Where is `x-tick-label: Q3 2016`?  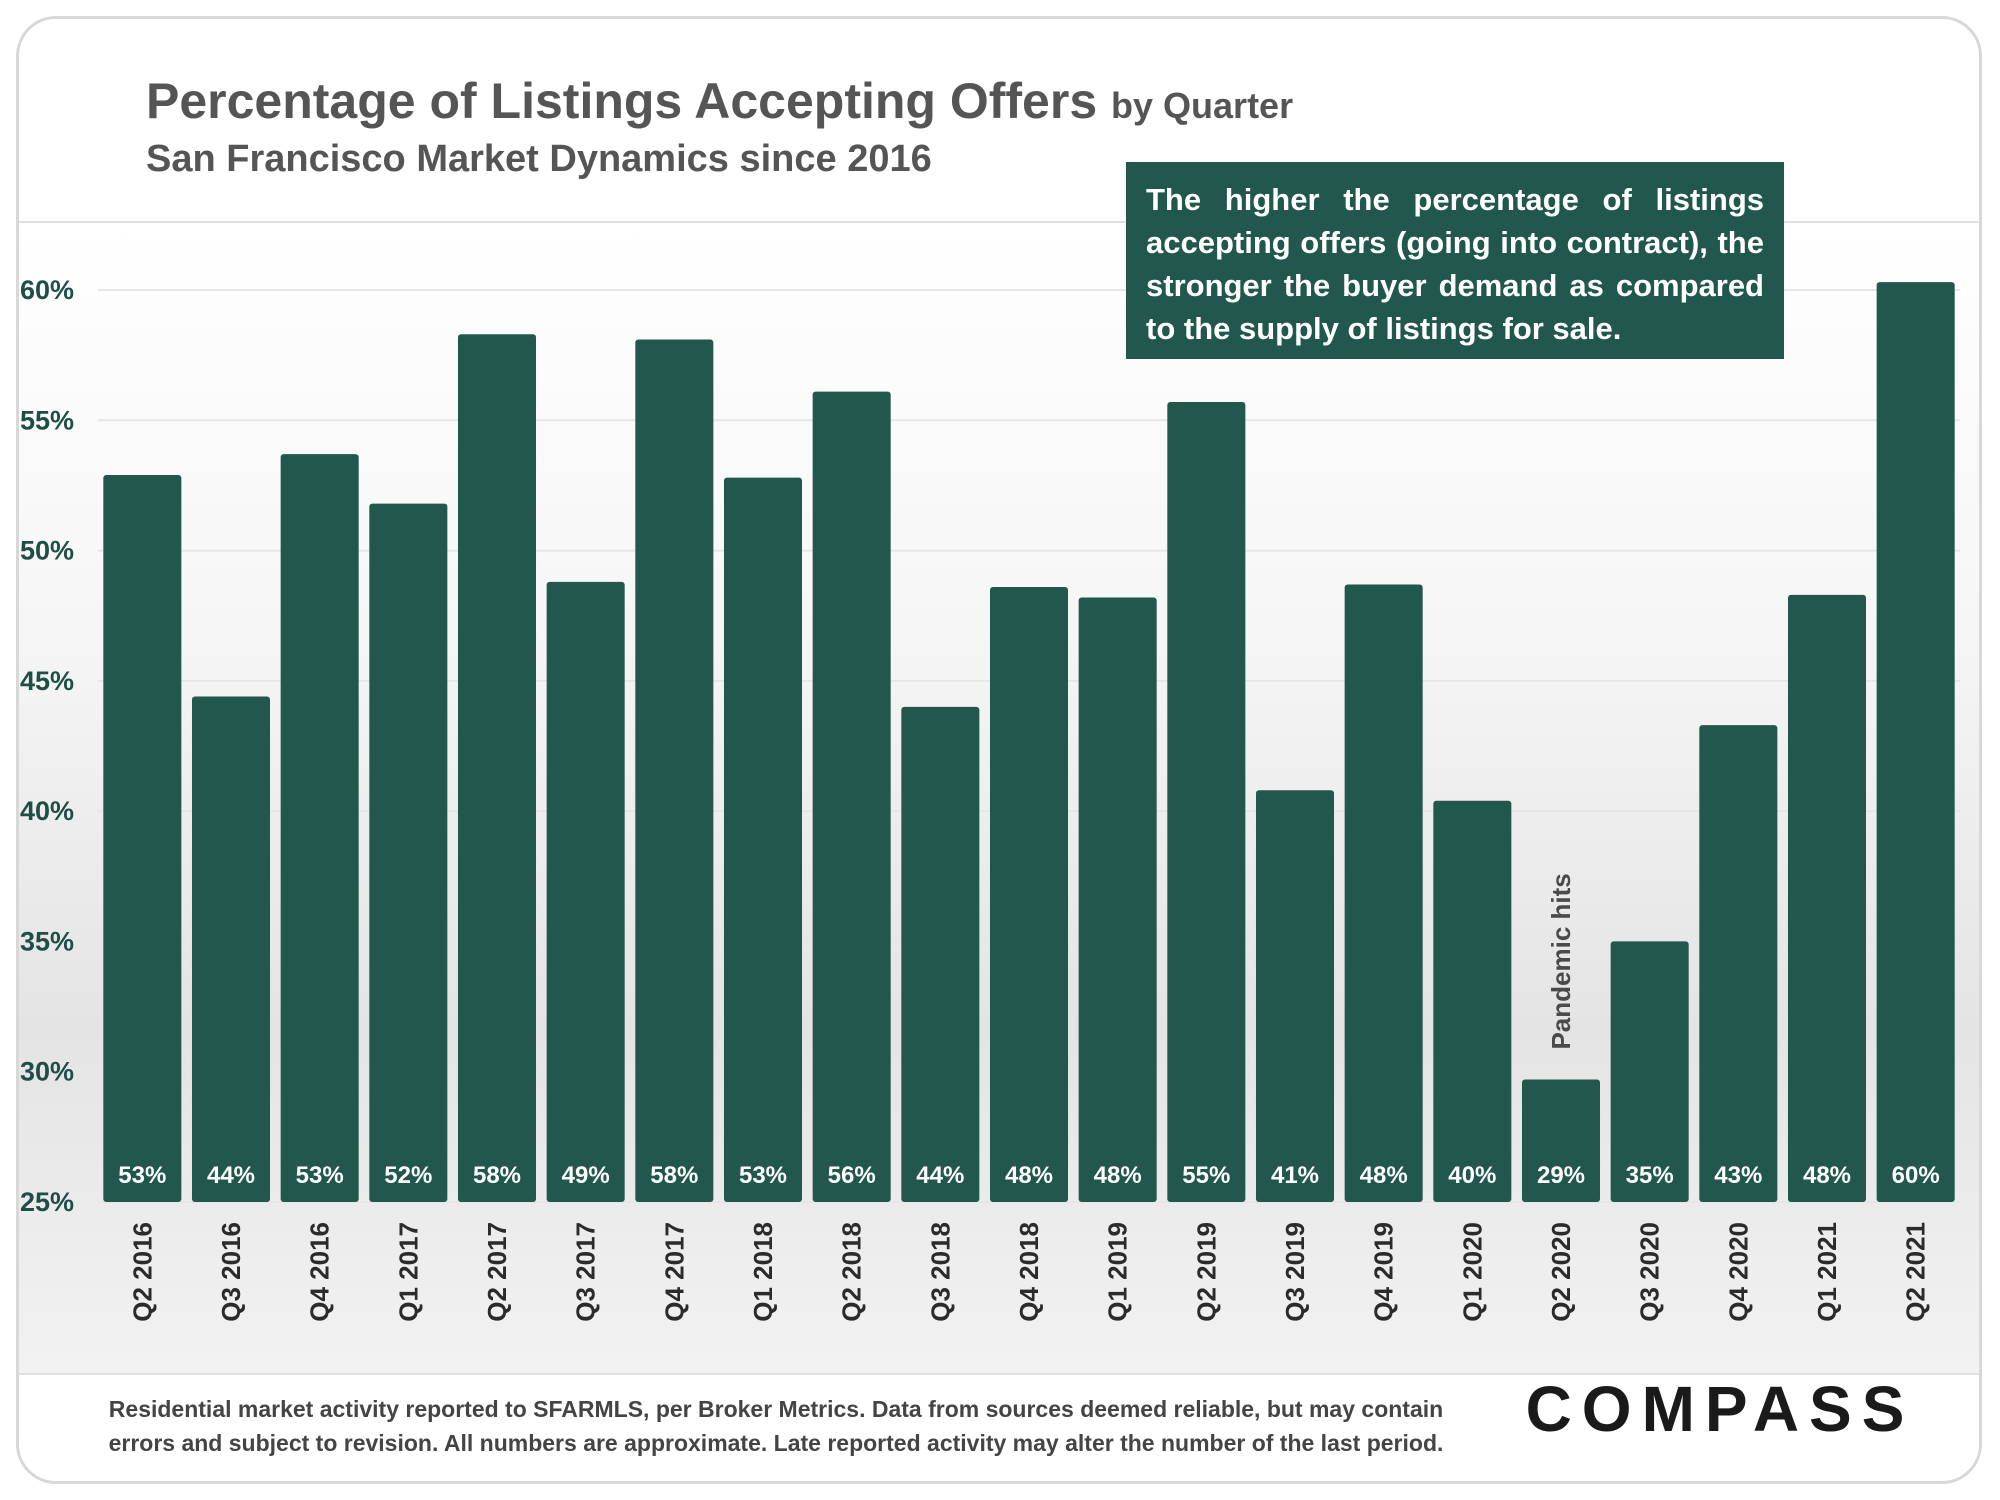
x-tick-label: Q3 2016 is located at coordinates (231, 1272).